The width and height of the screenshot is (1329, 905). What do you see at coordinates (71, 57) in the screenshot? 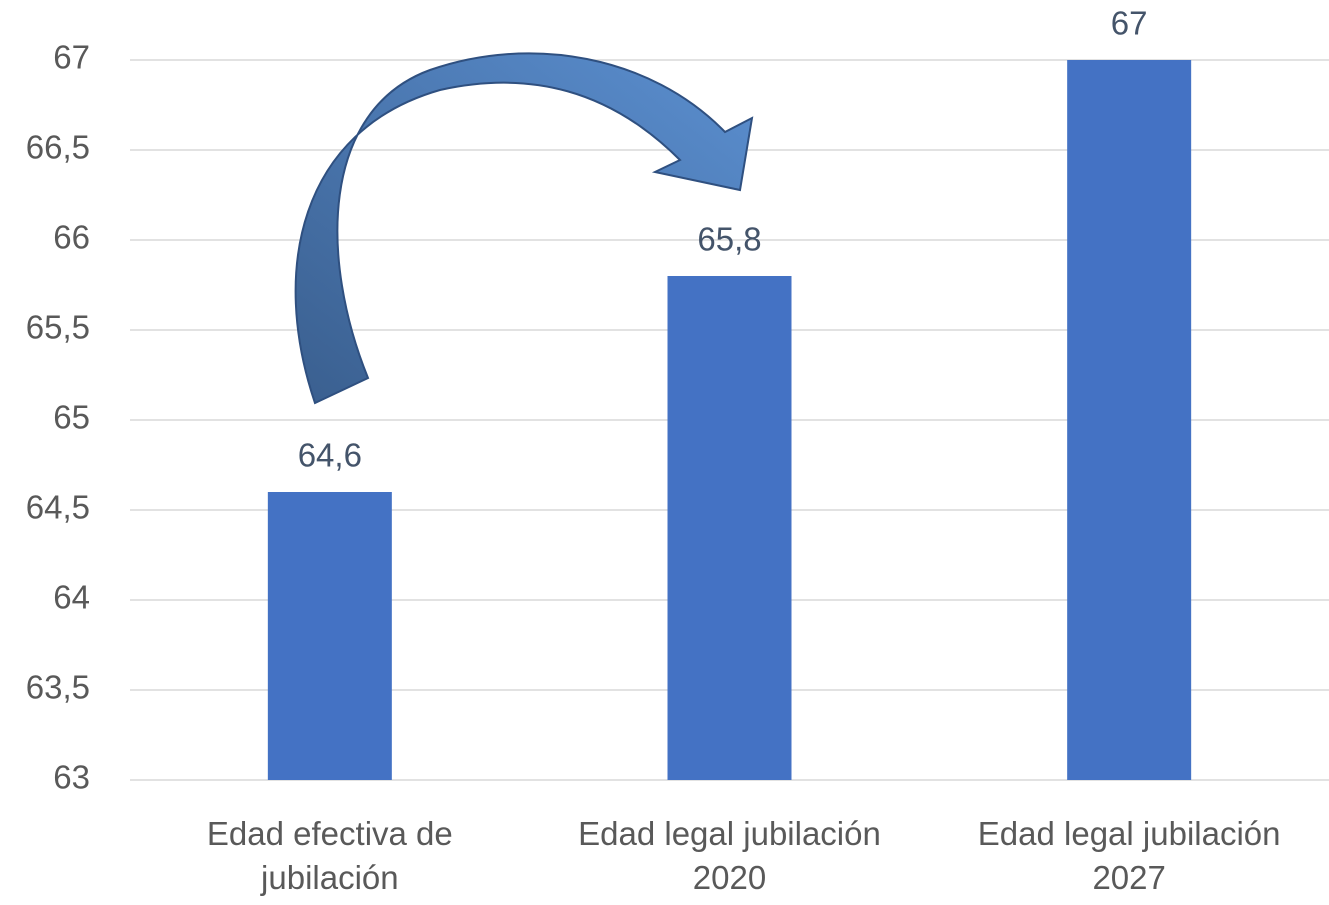
I see `y-tick-label: 67` at bounding box center [71, 57].